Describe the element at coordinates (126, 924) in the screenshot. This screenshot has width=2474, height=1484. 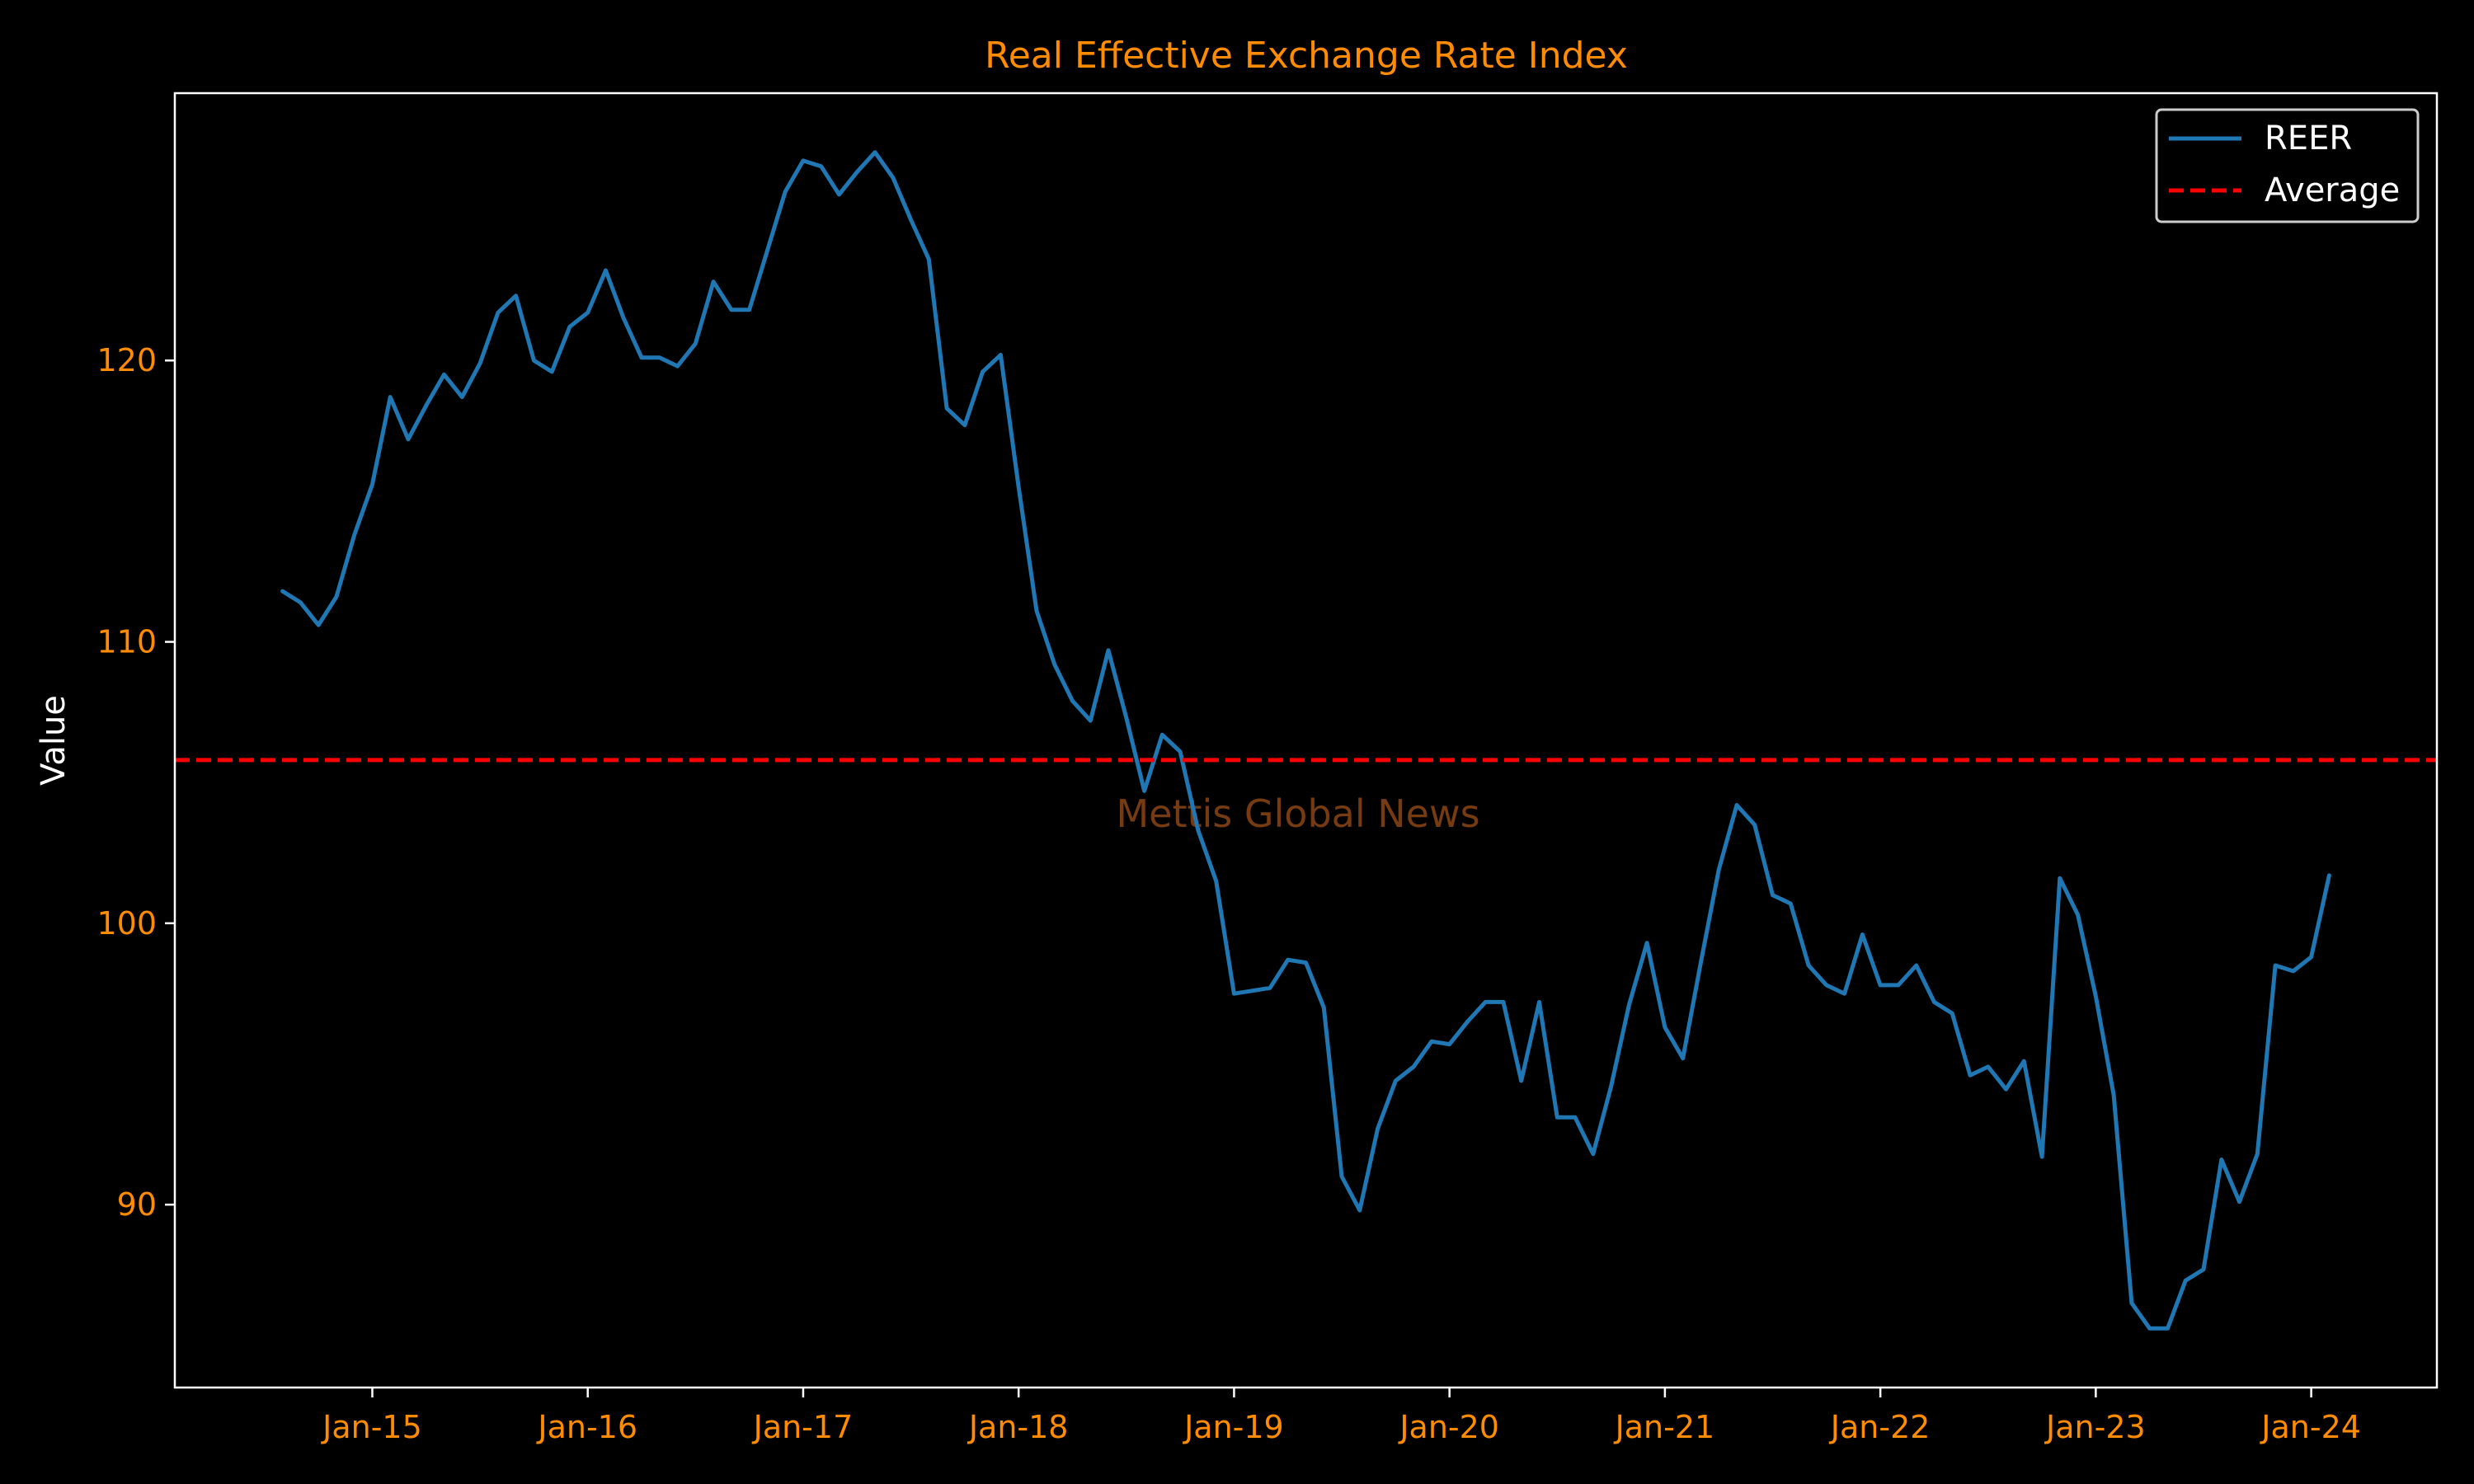
I see `y-tick-label: 100` at that location.